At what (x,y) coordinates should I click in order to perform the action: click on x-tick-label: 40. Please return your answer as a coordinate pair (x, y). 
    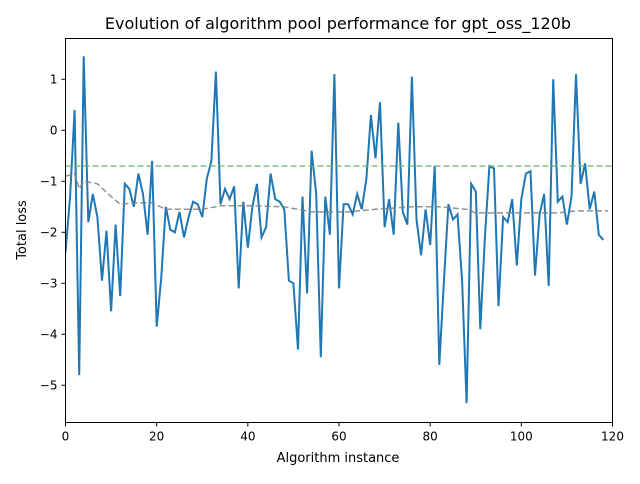
    Looking at the image, I should click on (247, 437).